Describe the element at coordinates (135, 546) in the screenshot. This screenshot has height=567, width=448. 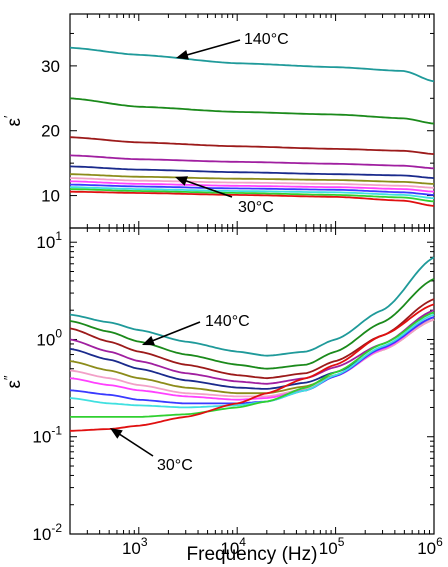
I see `x-tick-label: 10³` at that location.